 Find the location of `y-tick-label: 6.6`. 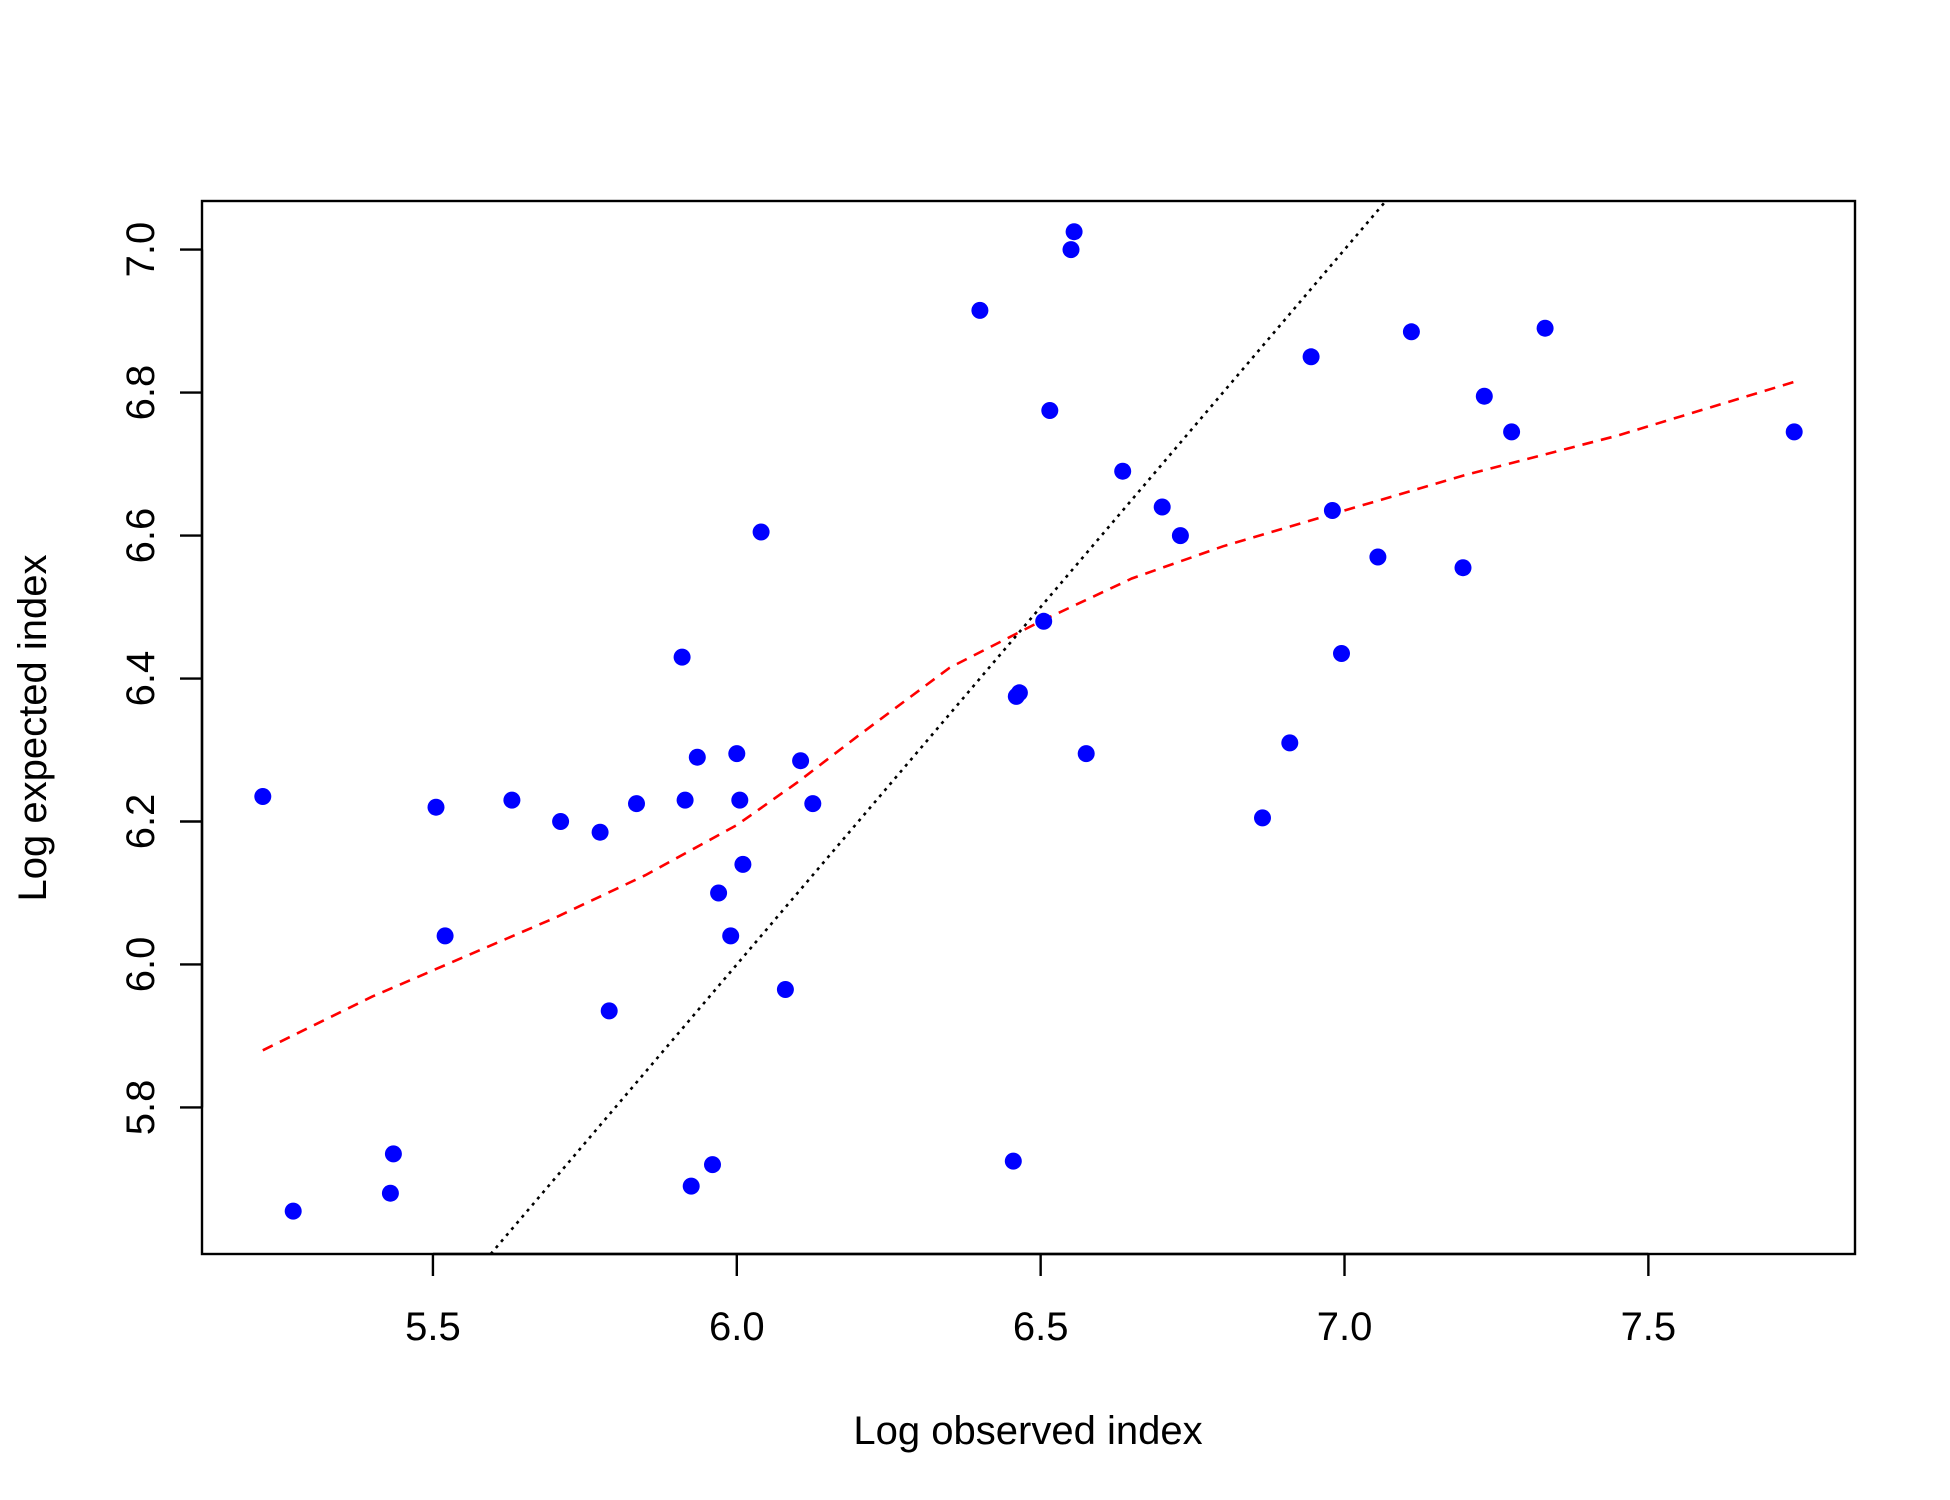

y-tick-label: 6.6 is located at coordinates (141, 536).